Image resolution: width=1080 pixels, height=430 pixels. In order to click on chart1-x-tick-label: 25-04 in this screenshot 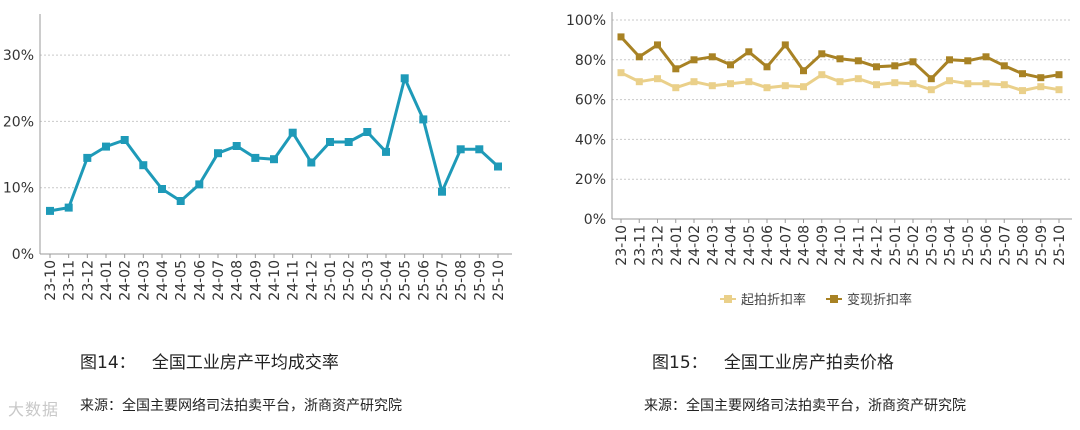, I will do `click(387, 280)`.